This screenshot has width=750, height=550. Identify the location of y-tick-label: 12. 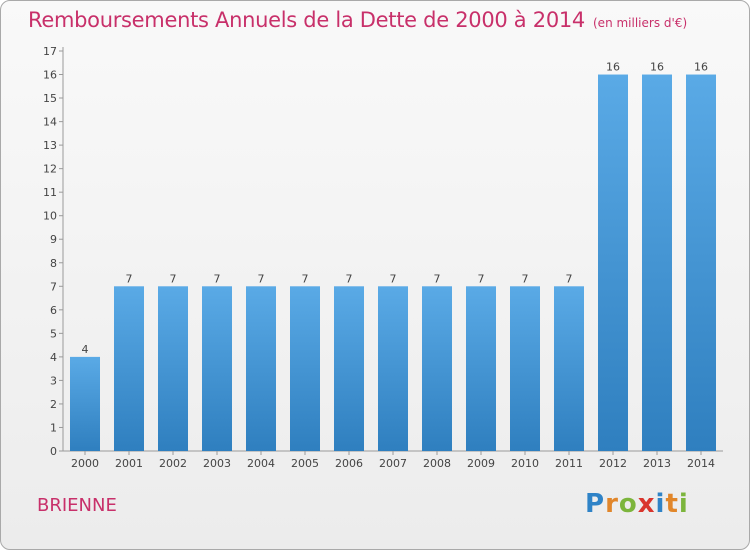
(50, 169).